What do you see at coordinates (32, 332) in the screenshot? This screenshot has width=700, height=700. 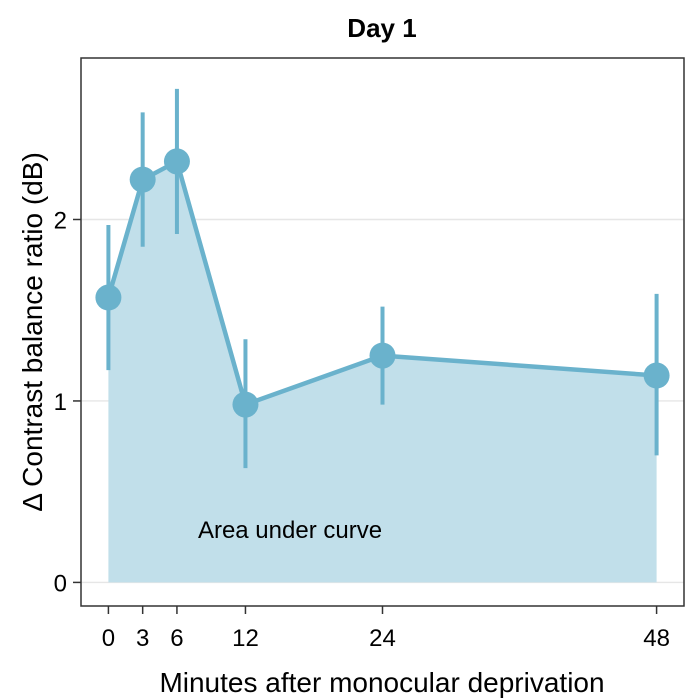 I see `y-axis-label: Δ Contrast balance ratio (dB)` at bounding box center [32, 332].